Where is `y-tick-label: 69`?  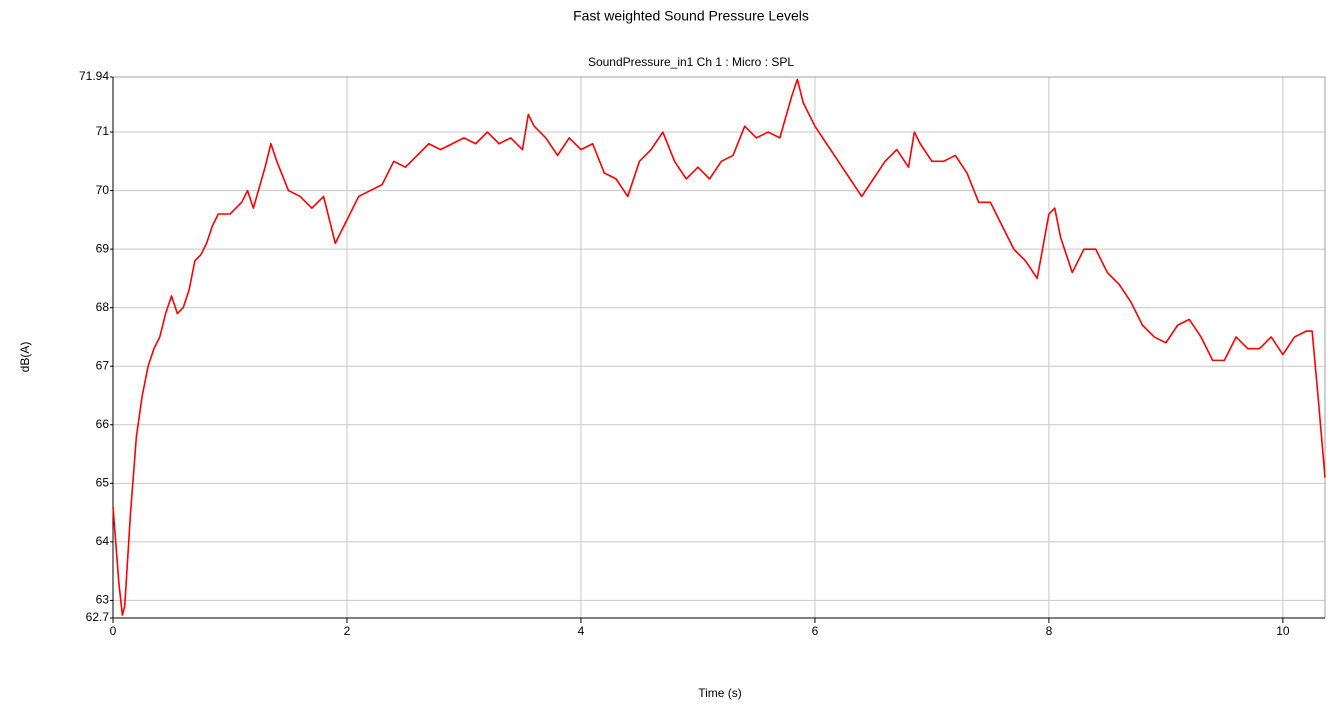
y-tick-label: 69 is located at coordinates (103, 248).